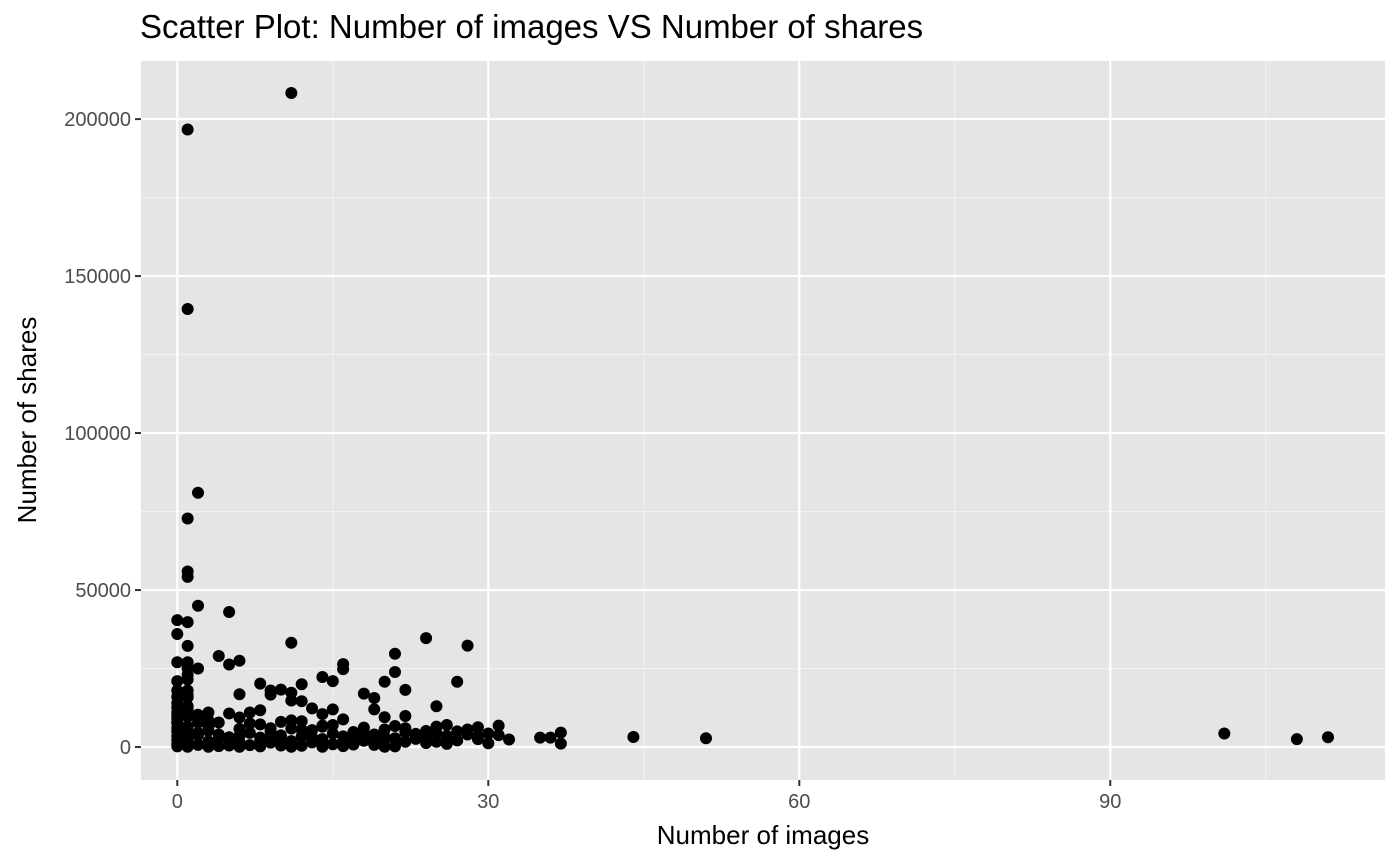  What do you see at coordinates (177, 802) in the screenshot?
I see `x-tick-label: 0` at bounding box center [177, 802].